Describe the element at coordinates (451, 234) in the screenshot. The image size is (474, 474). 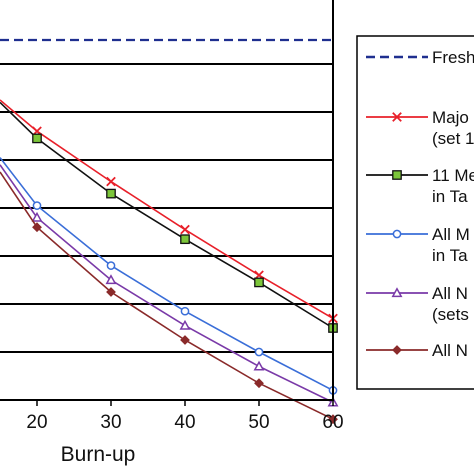
I see `legend-label: All M` at that location.